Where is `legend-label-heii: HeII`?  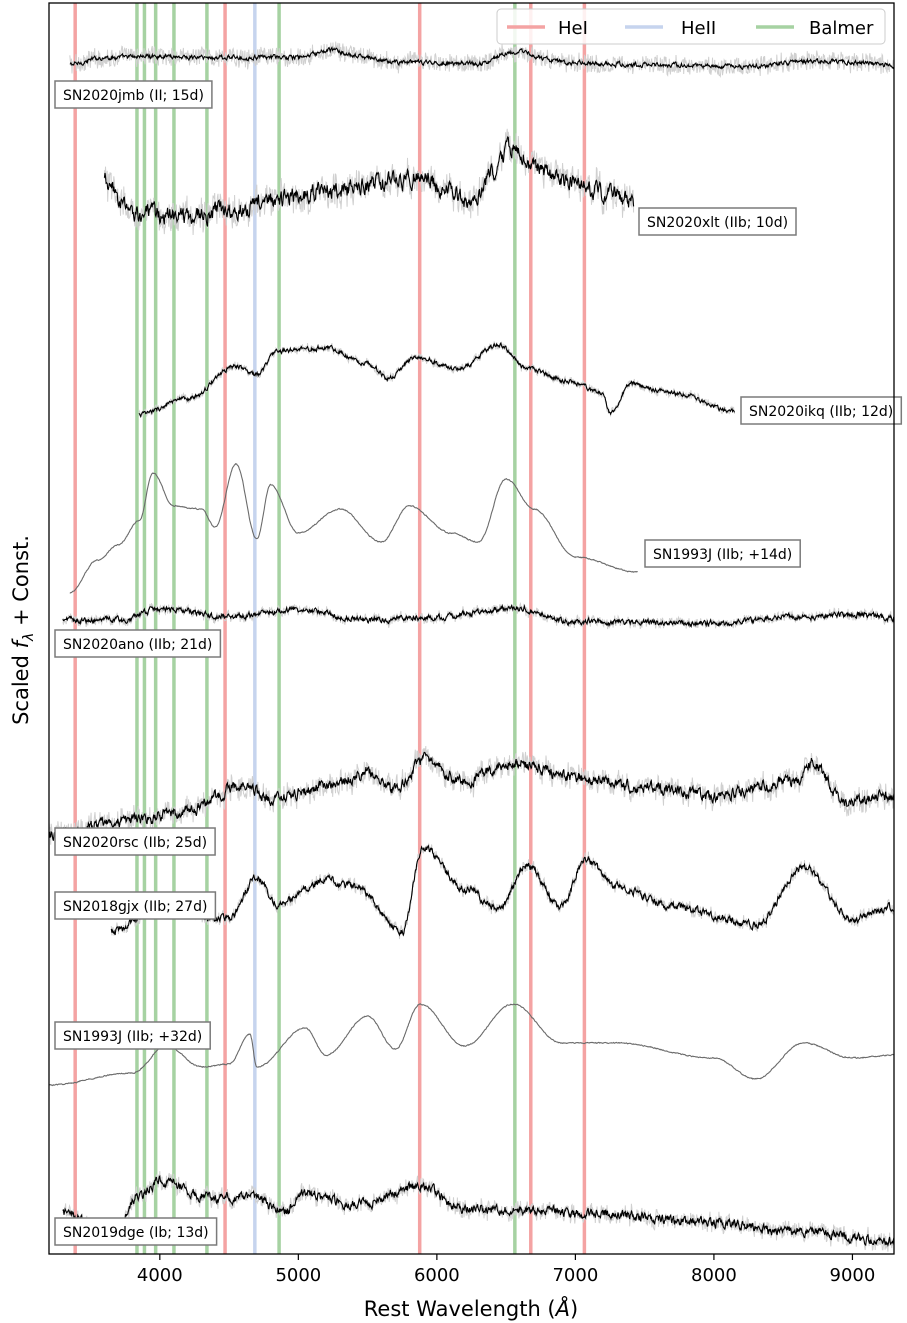 legend-label-heii: HeII is located at coordinates (698, 28).